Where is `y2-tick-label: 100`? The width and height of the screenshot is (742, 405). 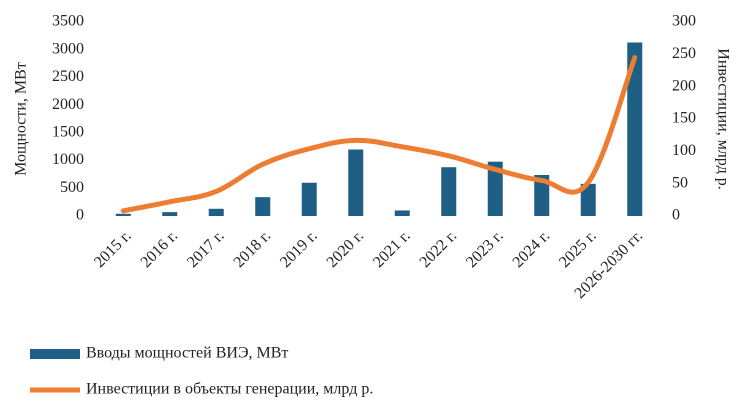 y2-tick-label: 100 is located at coordinates (684, 150).